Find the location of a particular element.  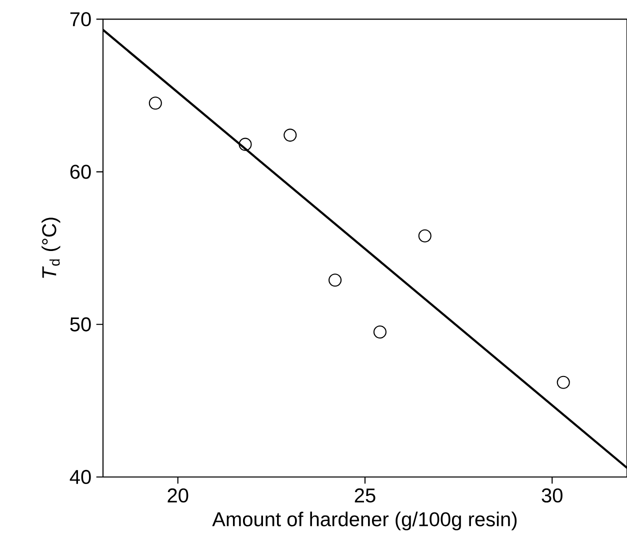

y-axis-title: T$_{d}$ (°C) is located at coordinates (51, 248).